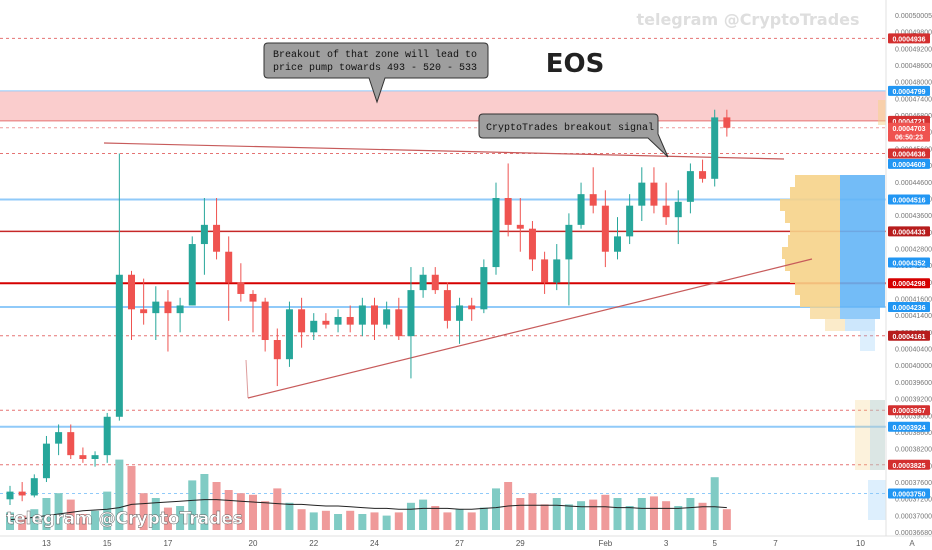 This screenshot has width=932, height=550. Describe the element at coordinates (913, 66) in the screenshot. I see `price-tick-label: 0.00048600` at that location.